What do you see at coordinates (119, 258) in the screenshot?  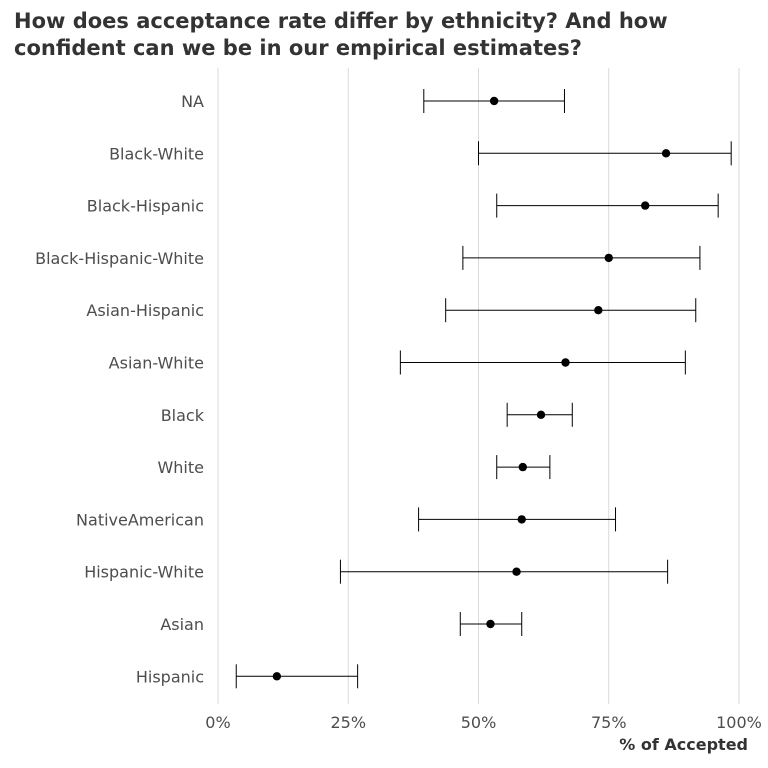 I see `y-tick-label-3: Black-Hispanic-White` at bounding box center [119, 258].